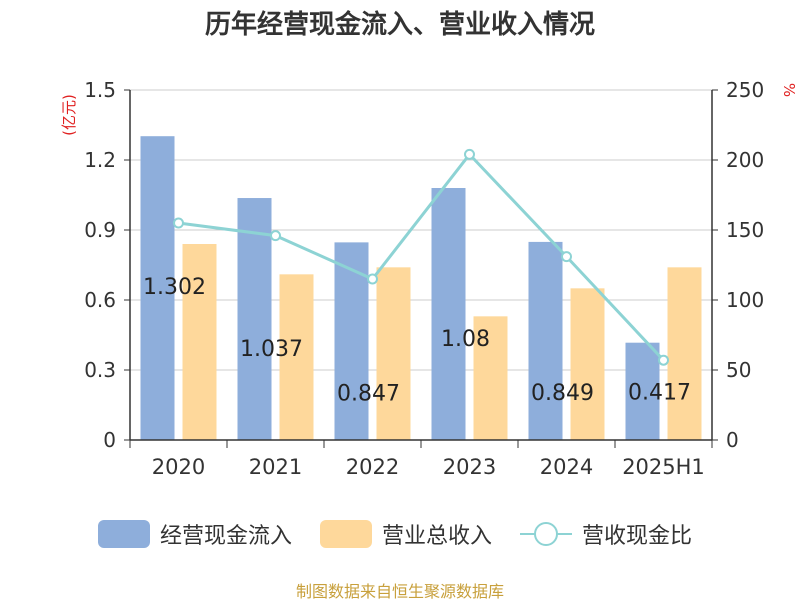 The height and width of the screenshot is (602, 800). What do you see at coordinates (663, 467) in the screenshot?
I see `x-tick-label: 2025H1` at bounding box center [663, 467].